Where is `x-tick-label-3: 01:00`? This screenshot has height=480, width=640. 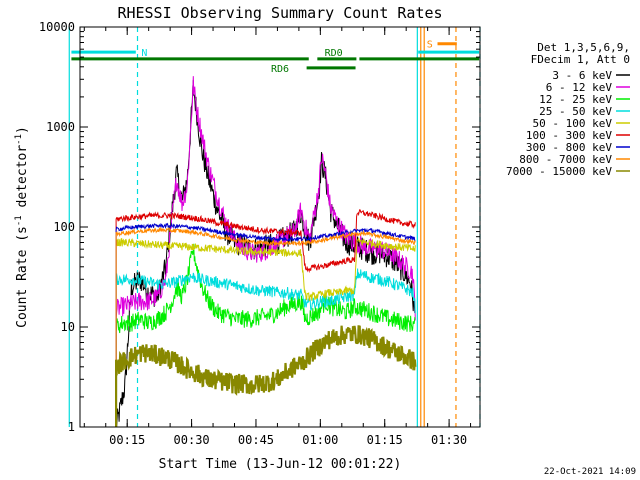 x-tick-label-3: 01:00 is located at coordinates (320, 440).